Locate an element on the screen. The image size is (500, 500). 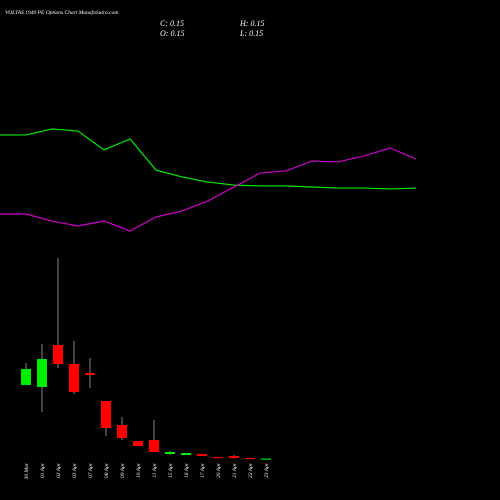
x-tick-label: 21 Apr is located at coordinates (235, 470).